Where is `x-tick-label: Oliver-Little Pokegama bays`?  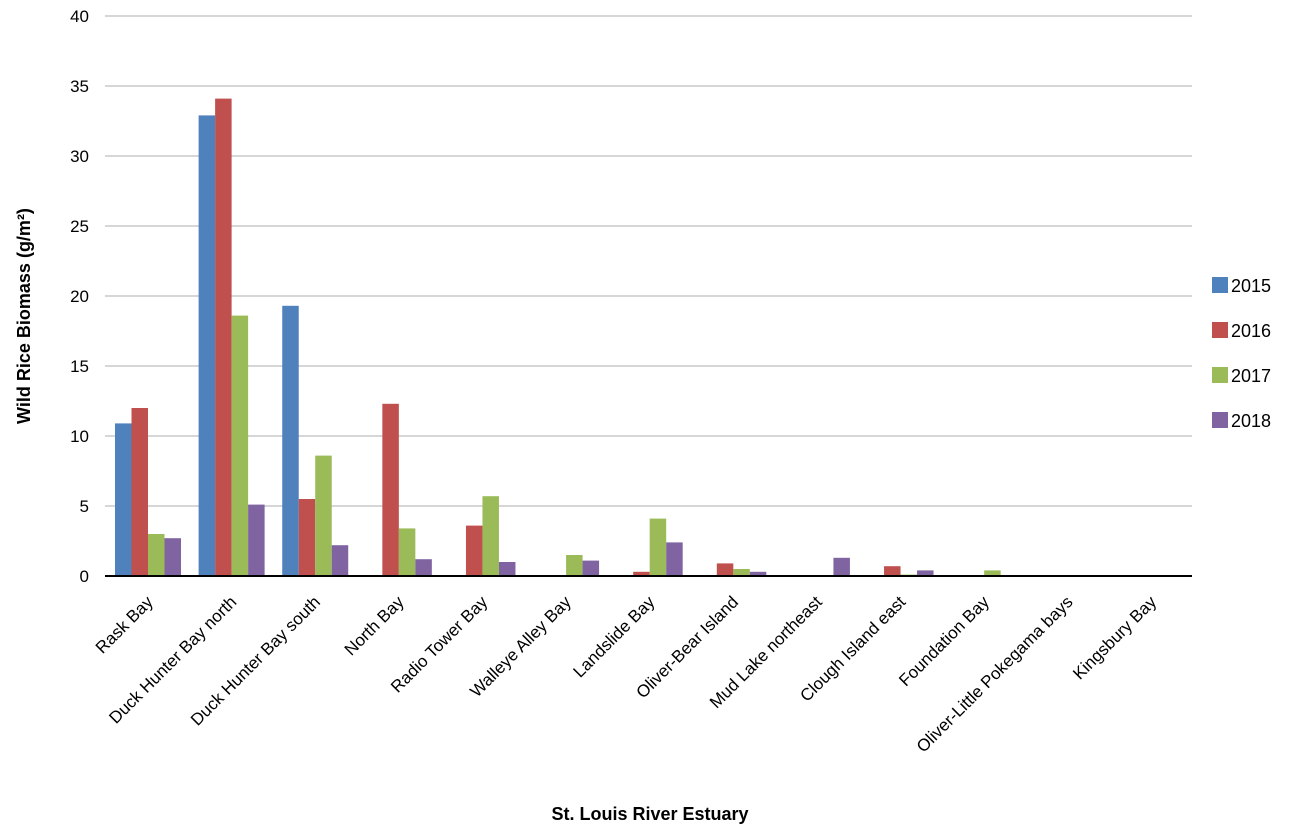
x-tick-label: Oliver-Little Pokegama bays is located at coordinates (995, 674).